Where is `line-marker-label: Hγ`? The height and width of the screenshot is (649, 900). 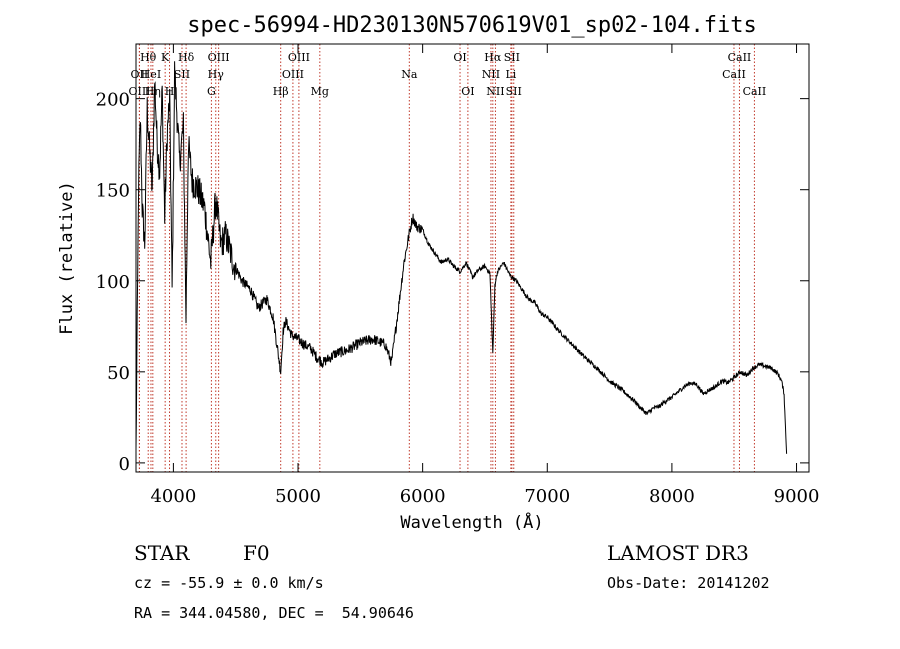
line-marker-label: Hγ is located at coordinates (216, 74).